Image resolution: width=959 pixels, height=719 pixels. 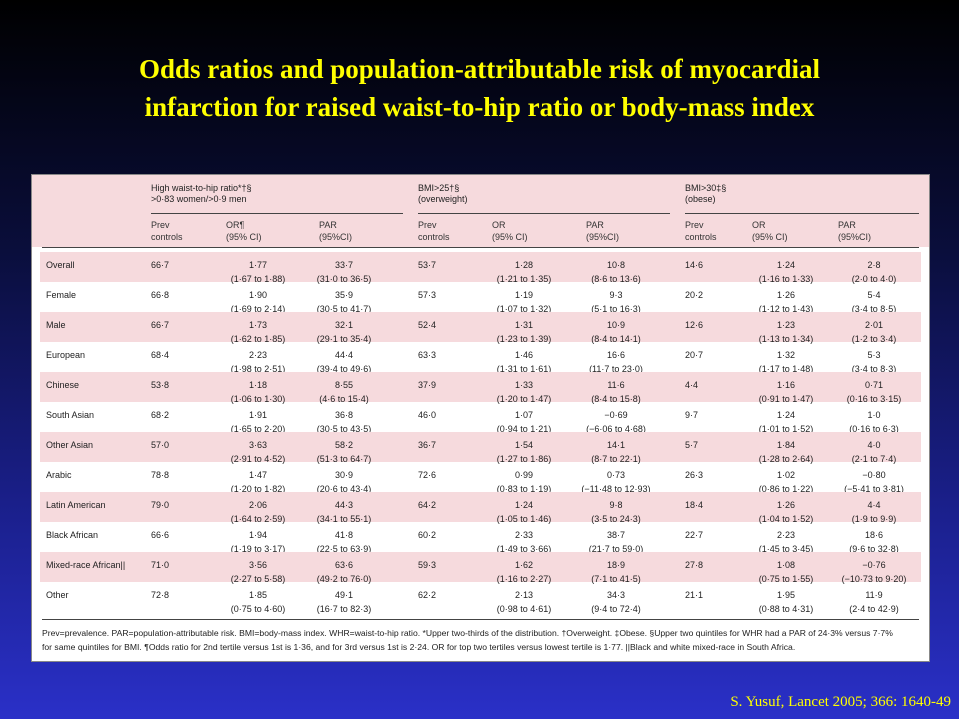 What do you see at coordinates (257, 595) in the screenshot?
I see `point-estimate: 1·85` at bounding box center [257, 595].